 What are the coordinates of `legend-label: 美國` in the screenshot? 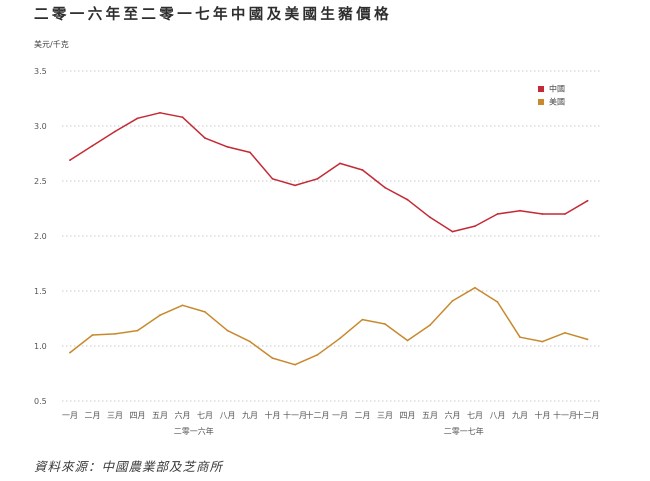 It's located at (557, 102).